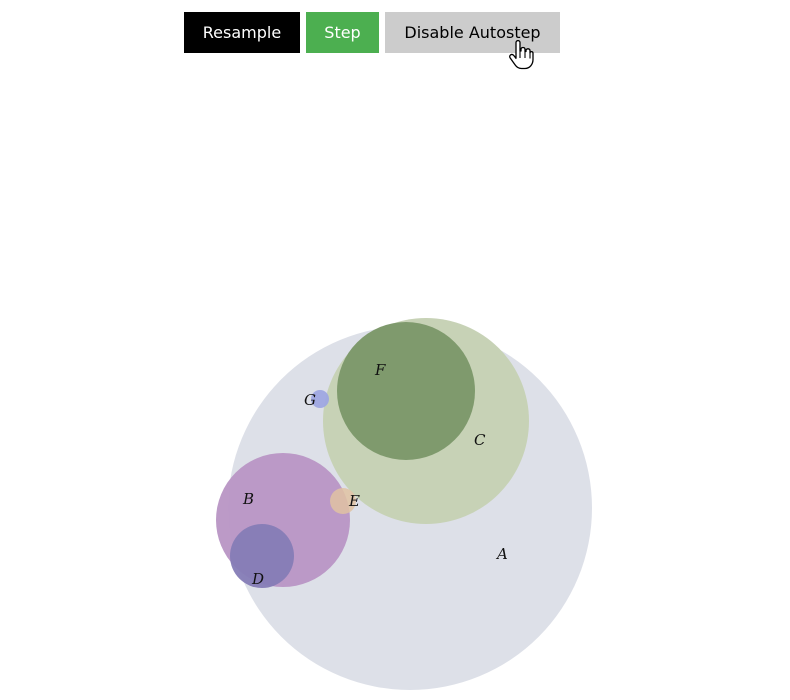 Image resolution: width=790 pixels, height=700 pixels. What do you see at coordinates (354, 501) in the screenshot?
I see `set-label-e: E` at bounding box center [354, 501].